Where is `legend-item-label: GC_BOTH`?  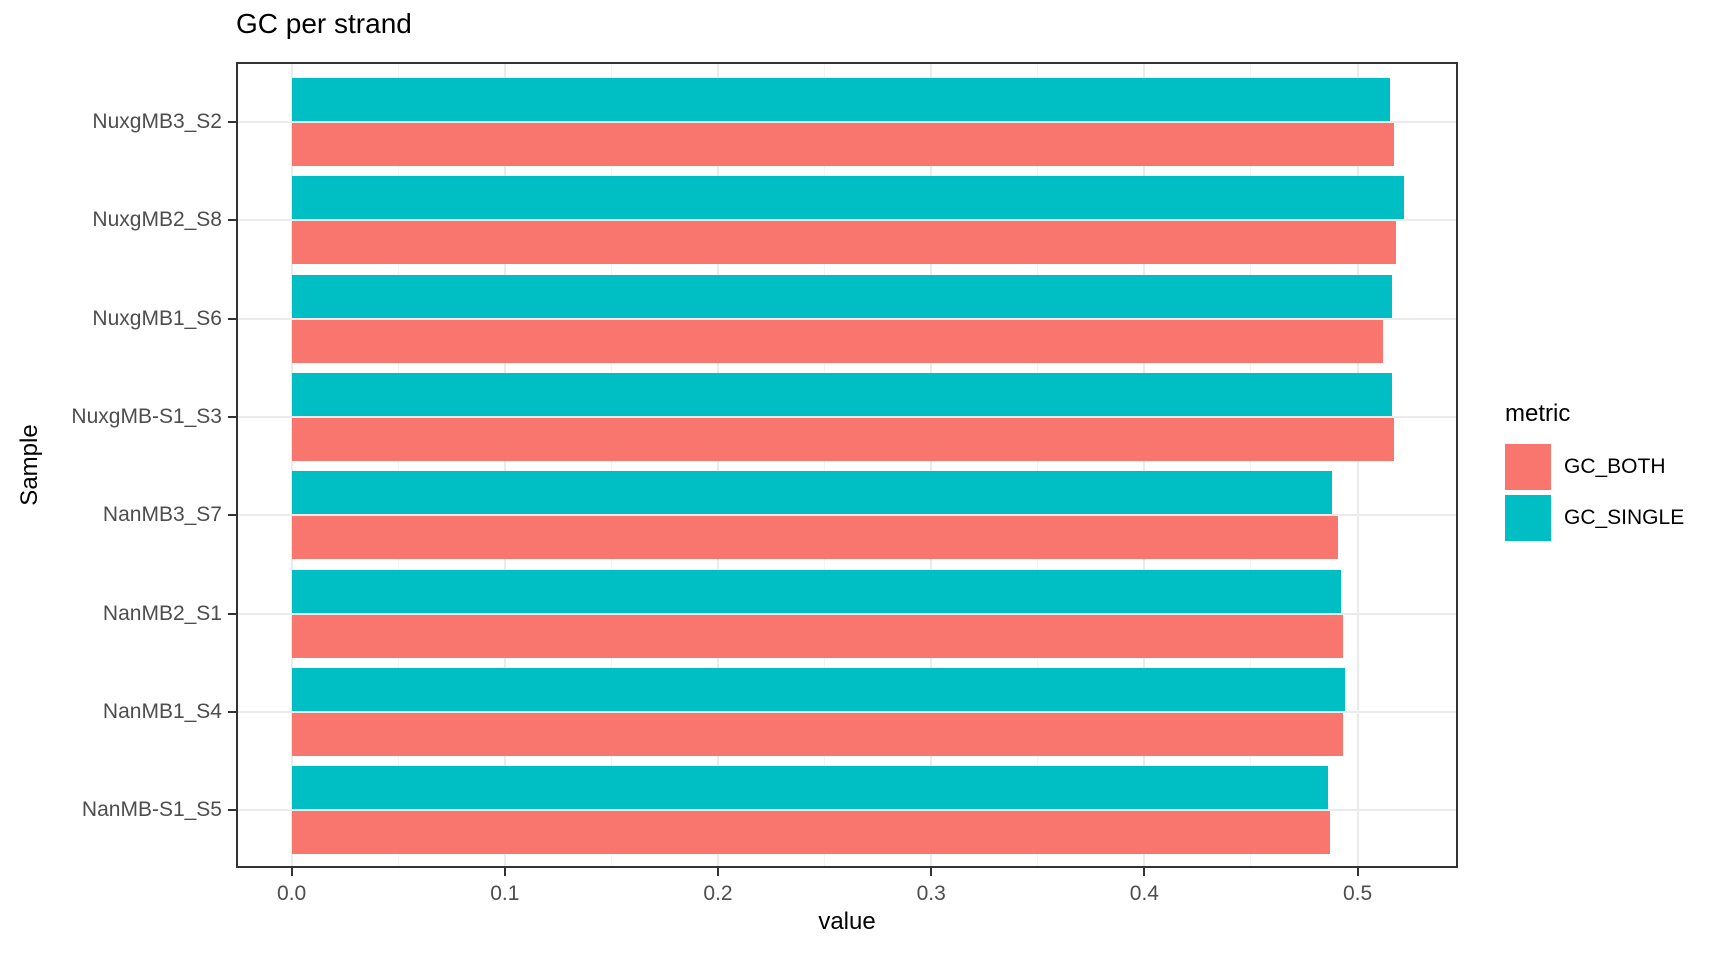
legend-item-label: GC_BOTH is located at coordinates (1615, 466).